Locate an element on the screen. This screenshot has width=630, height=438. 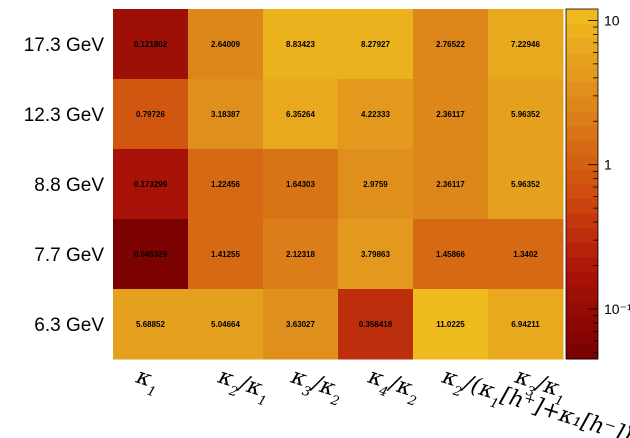
cell-value: 7.22946 is located at coordinates (525, 44).